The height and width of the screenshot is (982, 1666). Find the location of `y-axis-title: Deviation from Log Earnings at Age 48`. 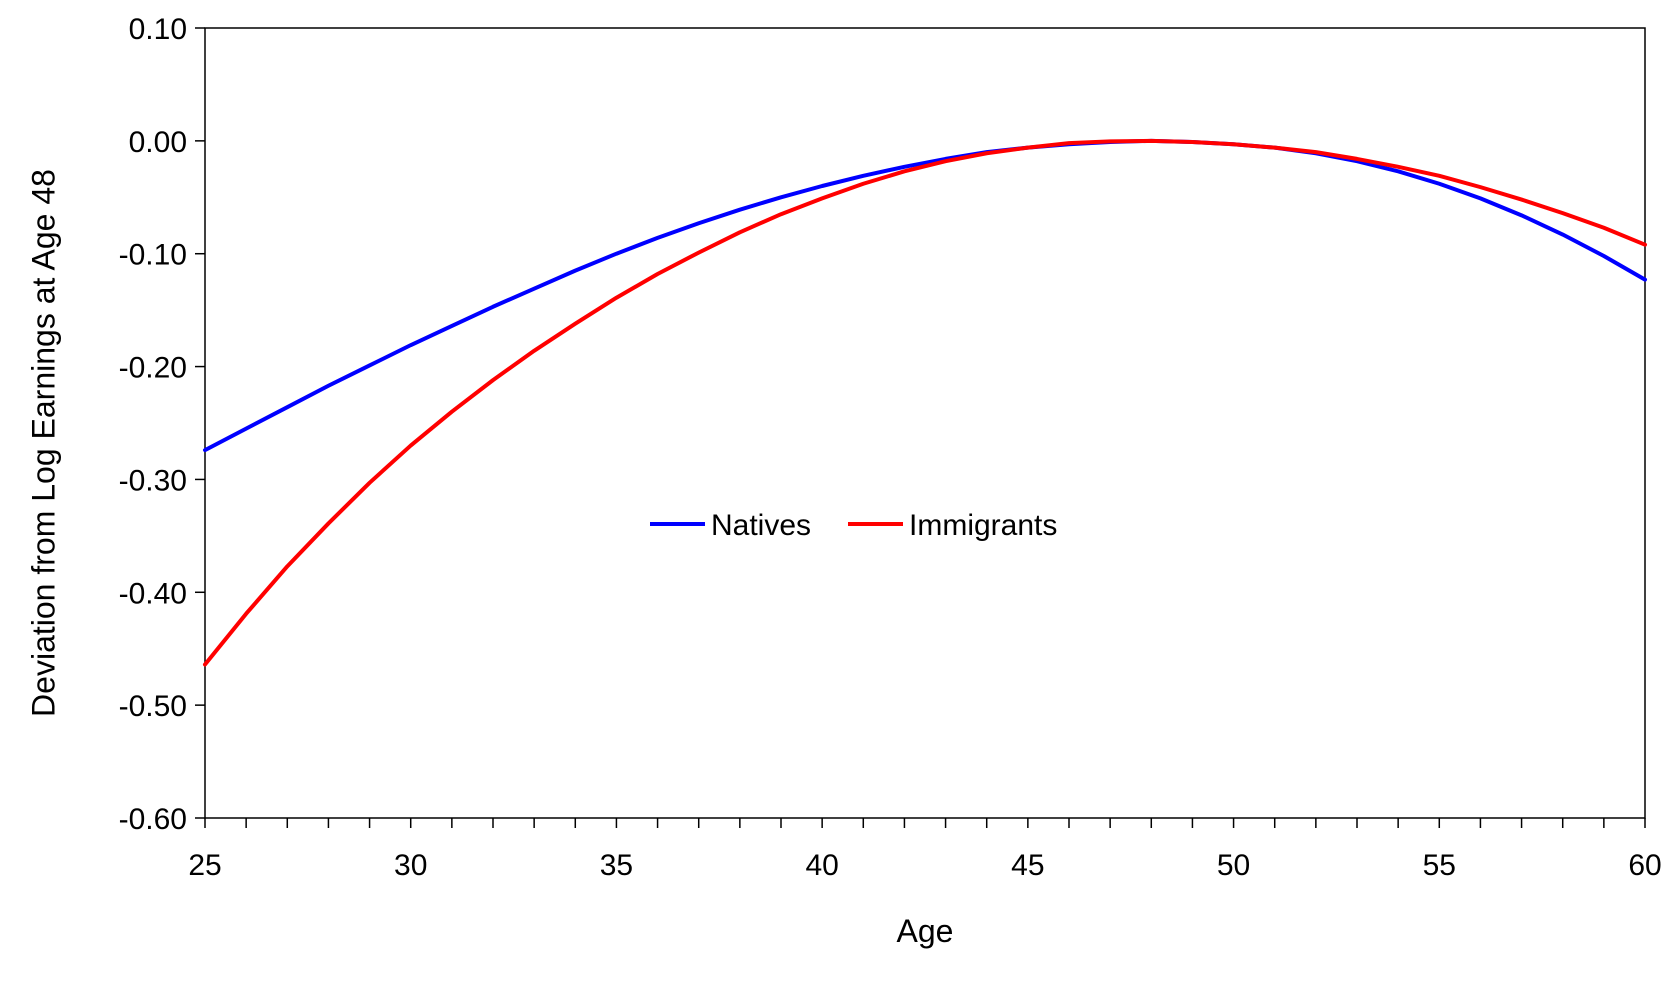

y-axis-title: Deviation from Log Earnings at Age 48 is located at coordinates (43, 443).